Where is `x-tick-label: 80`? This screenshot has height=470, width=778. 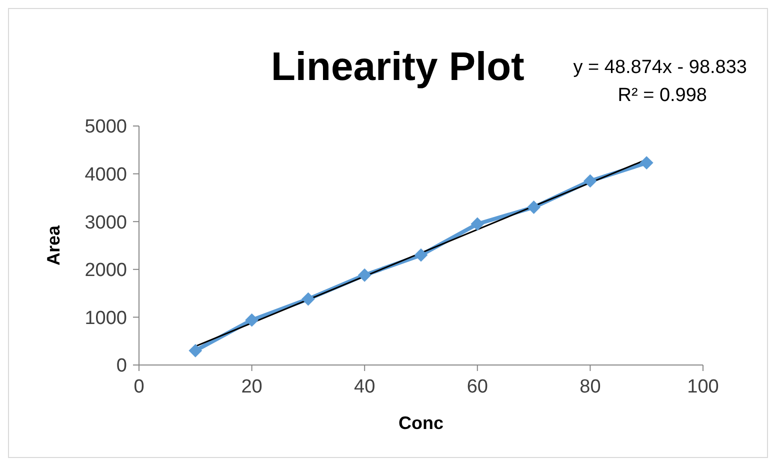
x-tick-label: 80 is located at coordinates (590, 387).